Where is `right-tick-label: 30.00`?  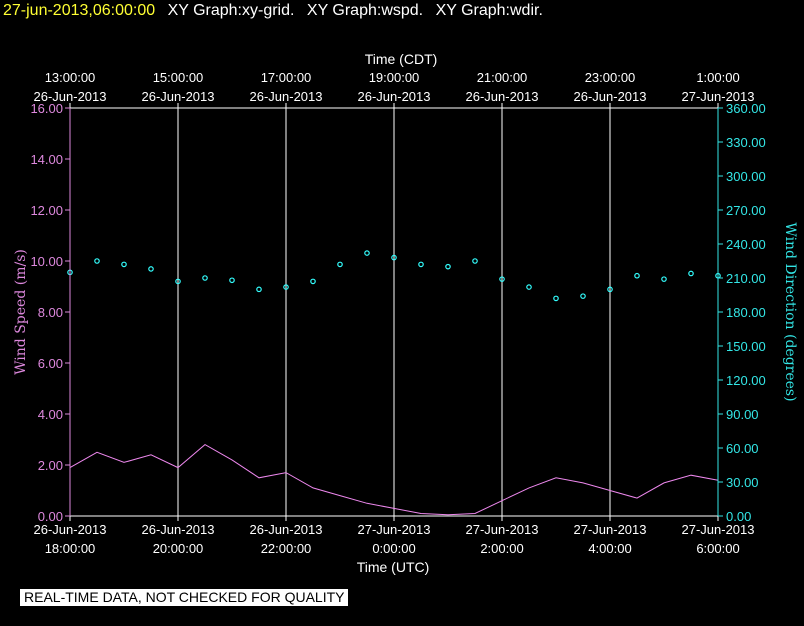
right-tick-label: 30.00 is located at coordinates (742, 482).